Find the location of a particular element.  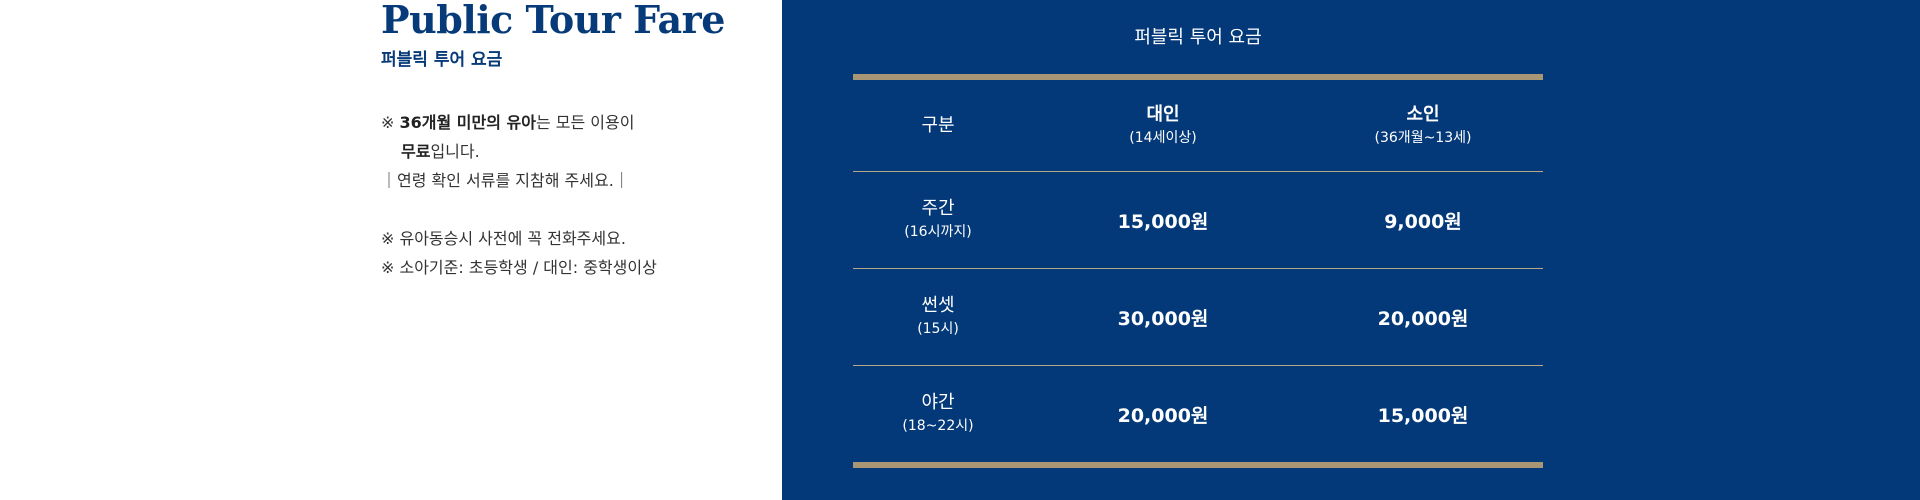

table-row: 주간 (16시까지) 15,000원 9,000원 is located at coordinates (1198, 220).